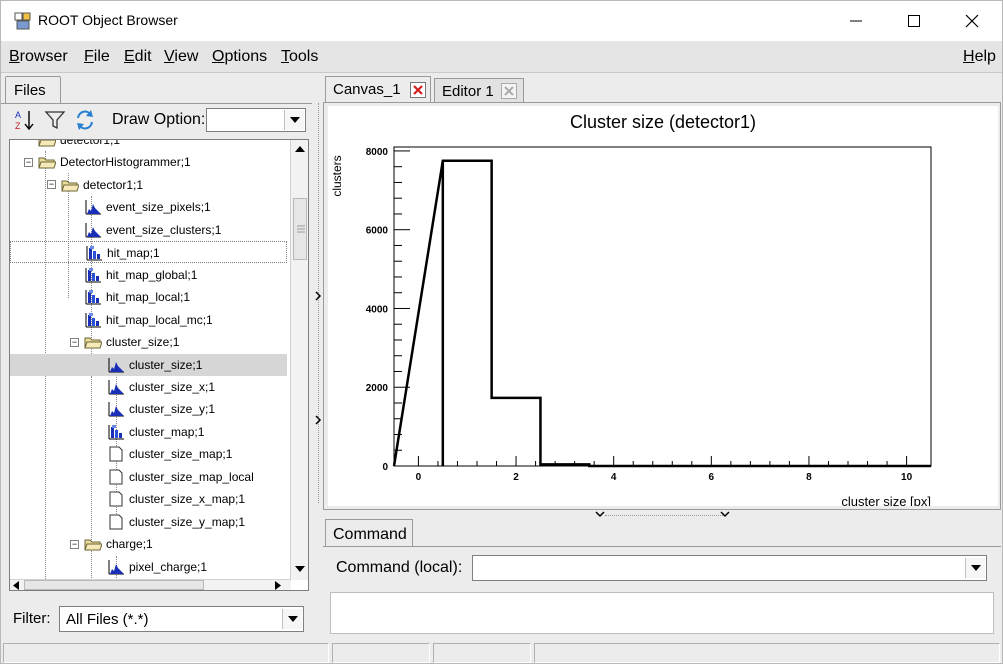 Image resolution: width=1003 pixels, height=664 pixels. I want to click on horizontal-scrollbar, so click(150, 584).